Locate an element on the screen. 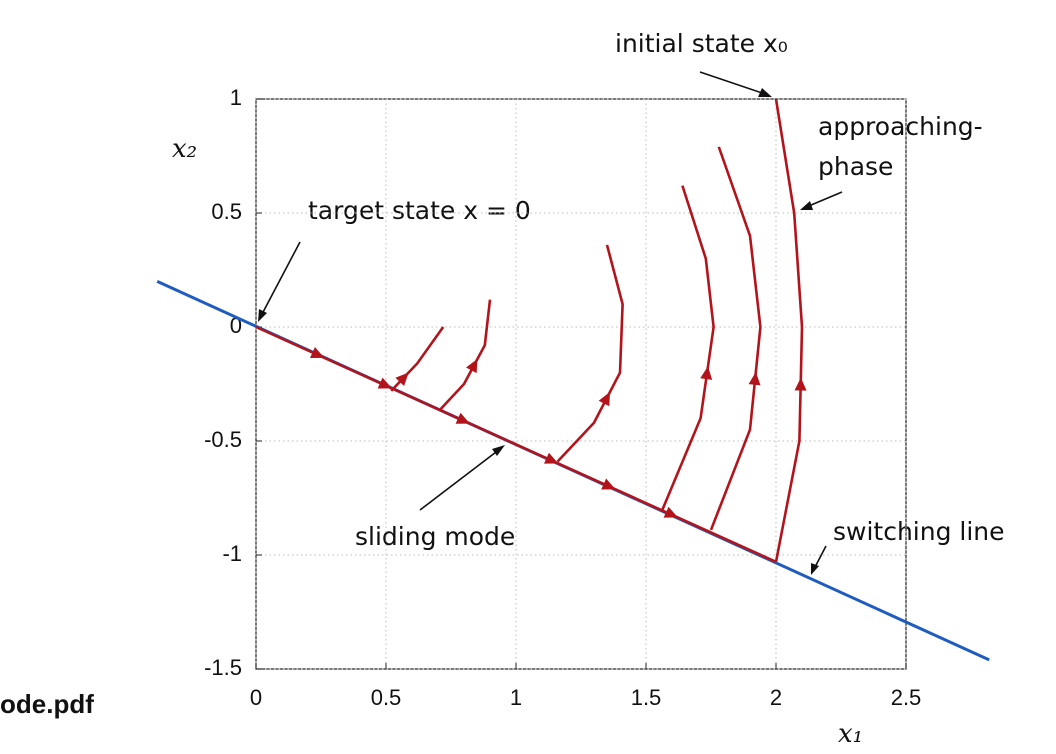  x-tick-label: 0 is located at coordinates (256, 697).